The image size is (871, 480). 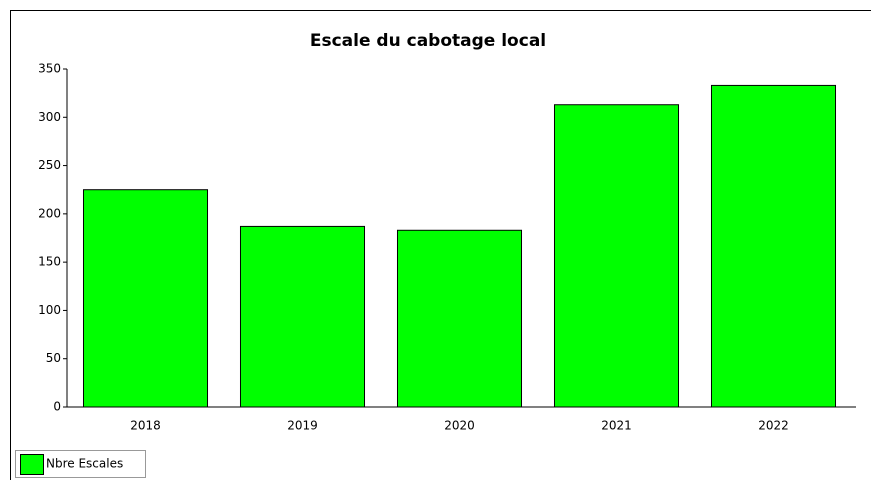 I want to click on x-tick-label: 2019, so click(x=302, y=426).